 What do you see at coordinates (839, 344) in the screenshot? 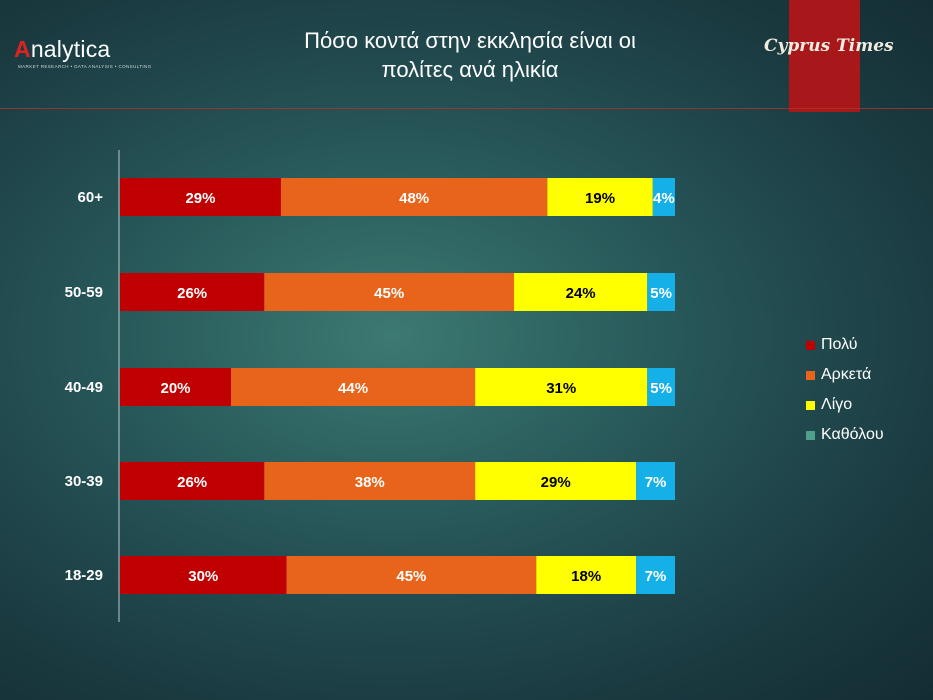
I see `legend-label: Πολύ` at bounding box center [839, 344].